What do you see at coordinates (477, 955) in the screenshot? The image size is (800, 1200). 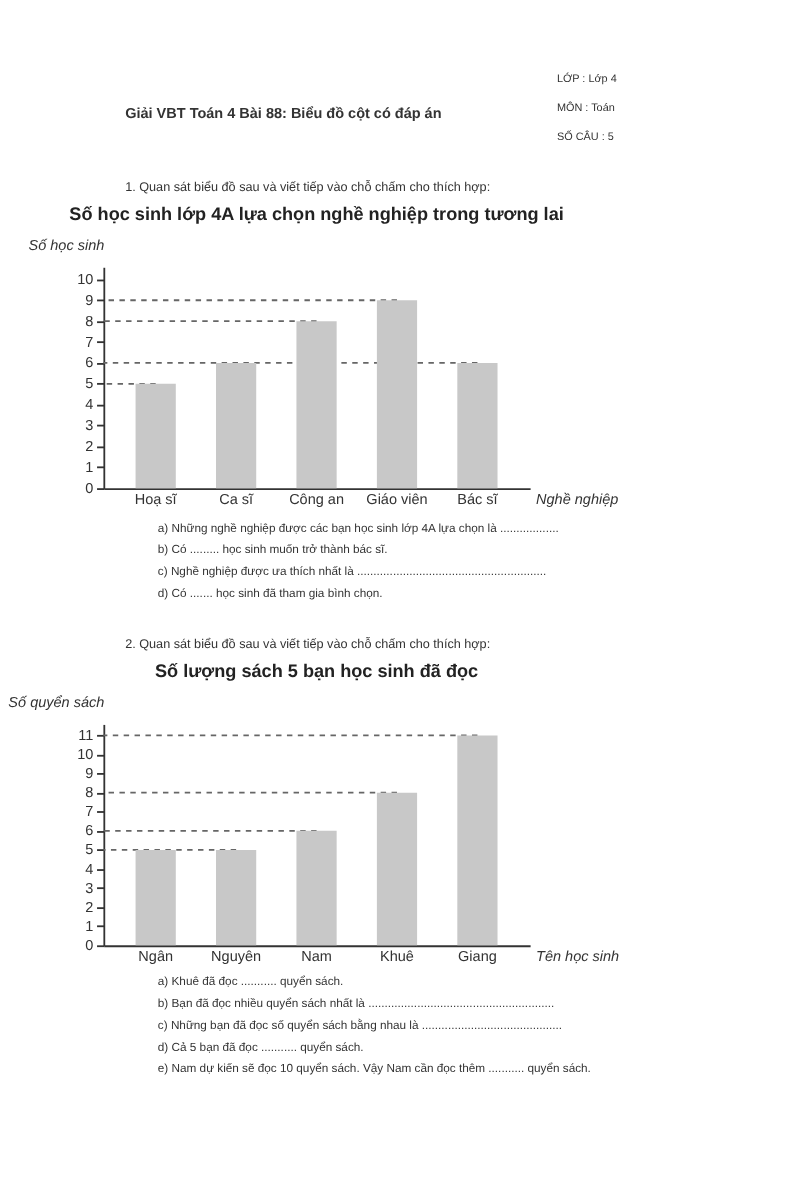 I see `x-tick-label: Giang` at bounding box center [477, 955].